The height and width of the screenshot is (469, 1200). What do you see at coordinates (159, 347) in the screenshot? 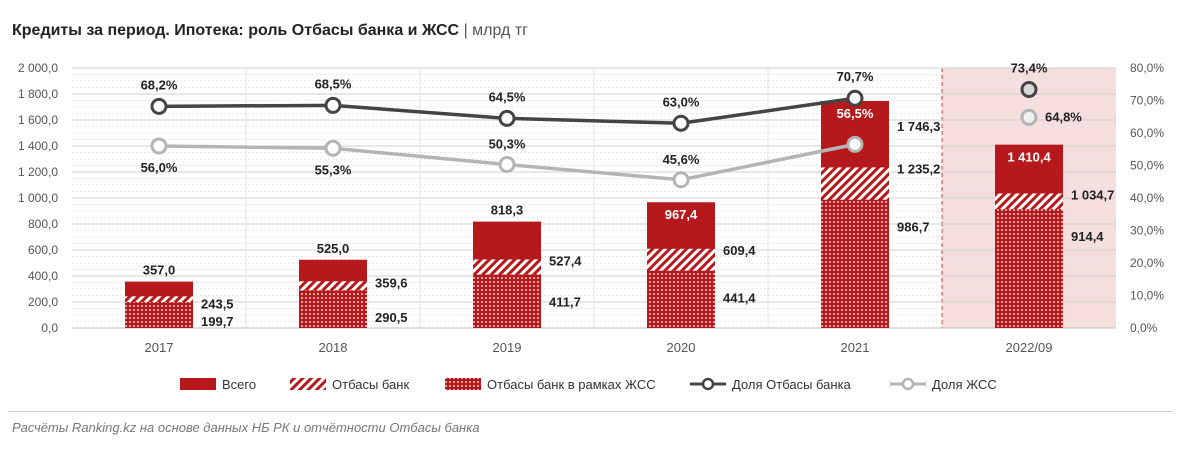
I see `x-tick-label: 2017` at bounding box center [159, 347].